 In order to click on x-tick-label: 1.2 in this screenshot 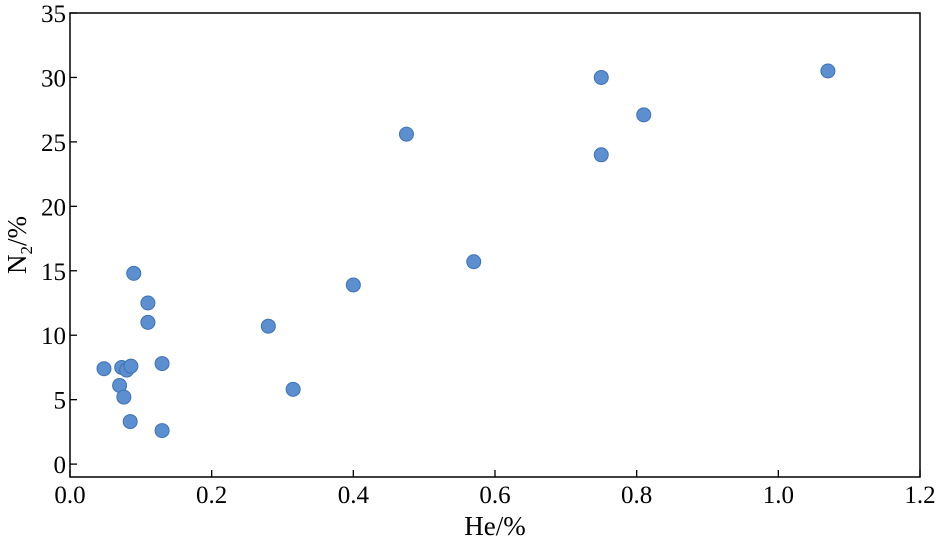, I will do `click(919, 495)`.